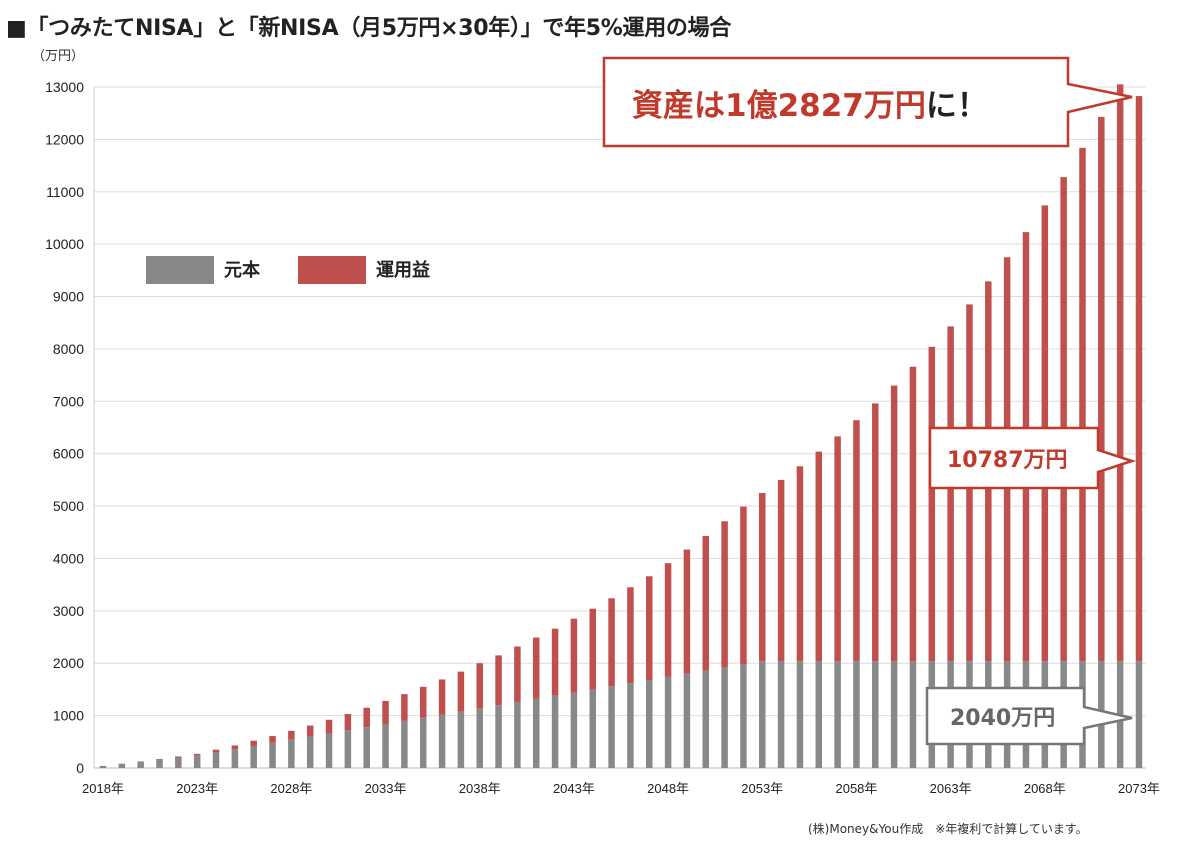 This screenshot has width=1200, height=842. What do you see at coordinates (403, 270) in the screenshot?
I see `legend-label-gain: 運用益` at bounding box center [403, 270].